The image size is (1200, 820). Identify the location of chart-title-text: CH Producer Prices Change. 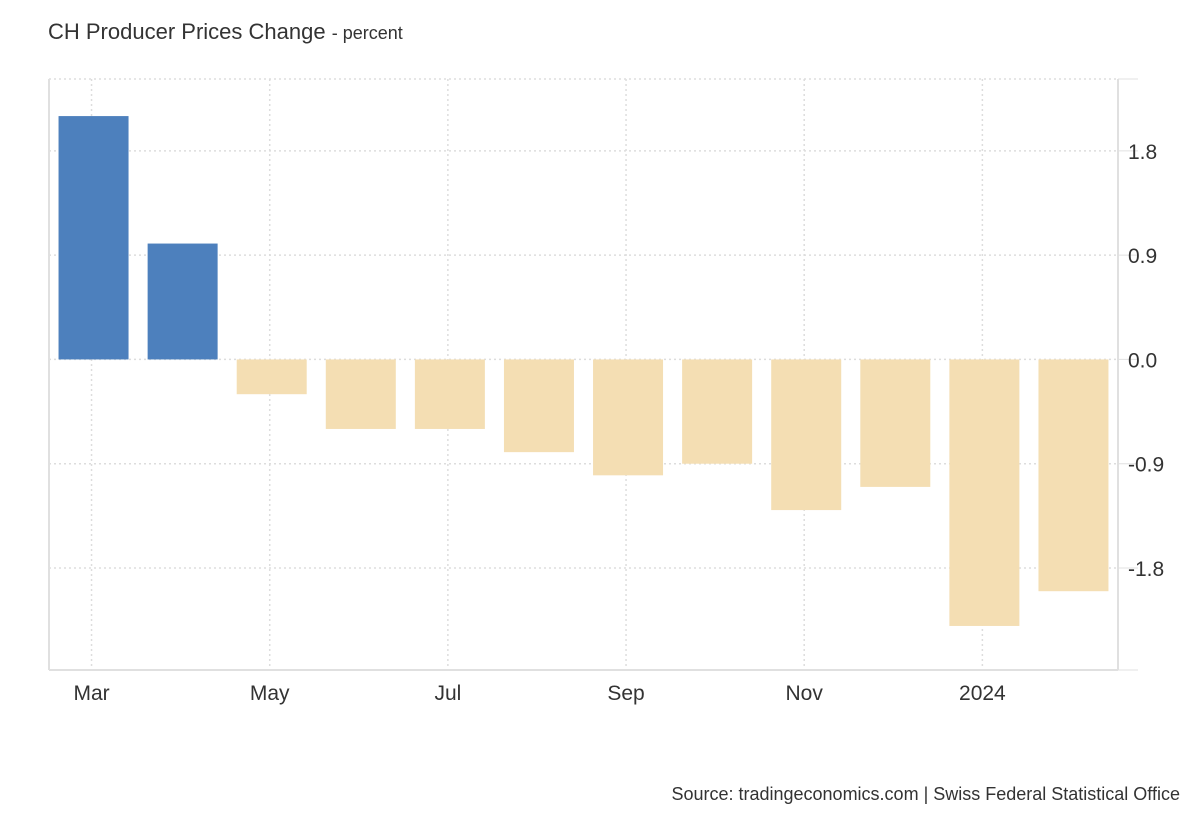
(187, 31).